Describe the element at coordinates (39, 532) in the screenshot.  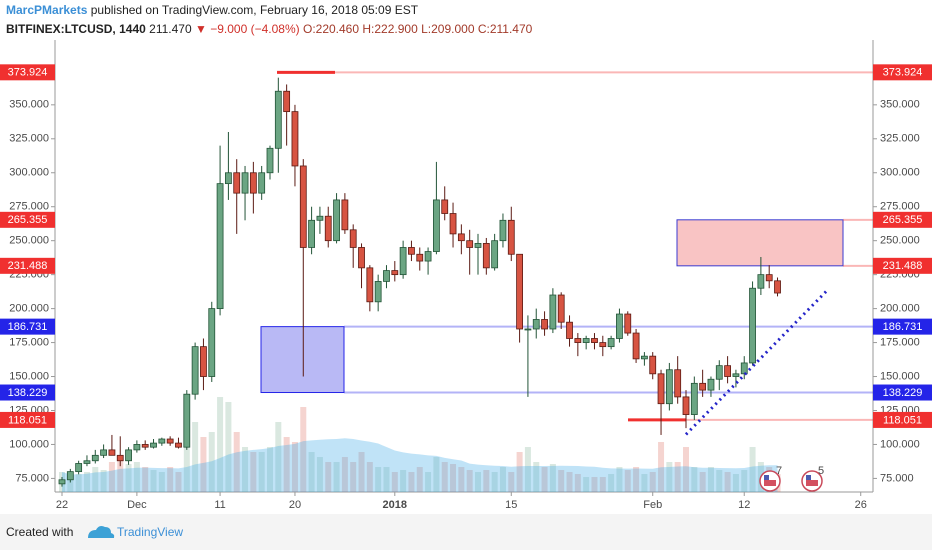
I see `footer-created: Created with` at that location.